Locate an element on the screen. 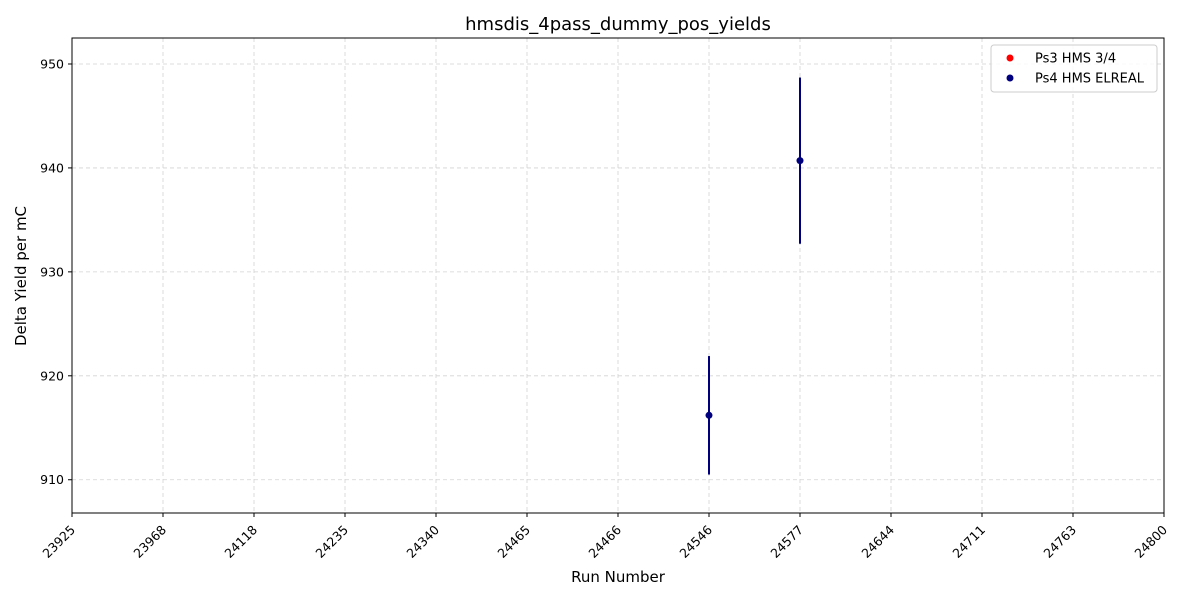 The height and width of the screenshot is (600, 1200). x-axis-label: Run Number is located at coordinates (618, 577).